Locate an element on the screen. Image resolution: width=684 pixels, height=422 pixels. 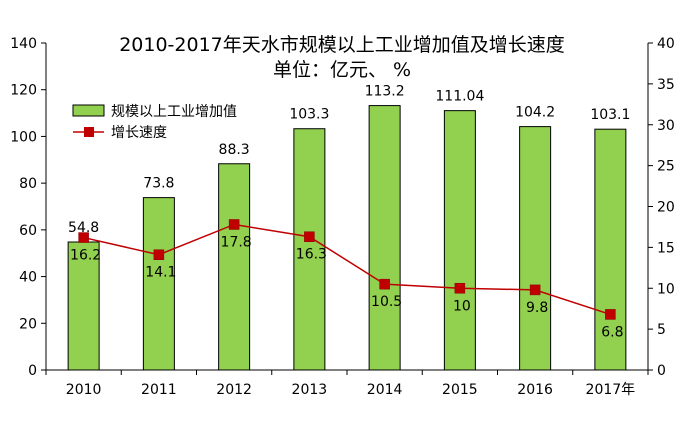
line-value-label: 10.5 is located at coordinates (386, 302).